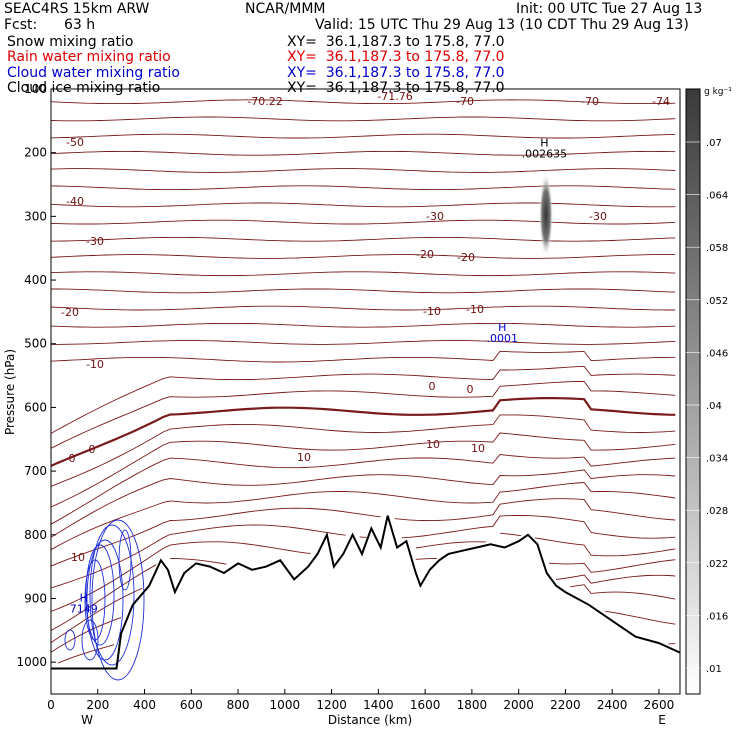 The height and width of the screenshot is (740, 740). I want to click on y-tick-label: 600, so click(35, 407).